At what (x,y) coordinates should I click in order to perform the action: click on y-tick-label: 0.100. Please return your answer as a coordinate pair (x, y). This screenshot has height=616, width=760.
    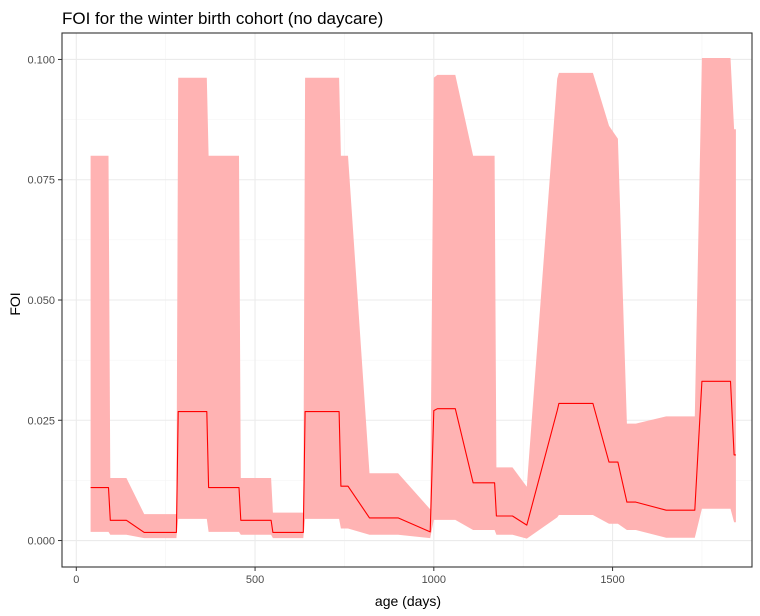
    Looking at the image, I should click on (41, 60).